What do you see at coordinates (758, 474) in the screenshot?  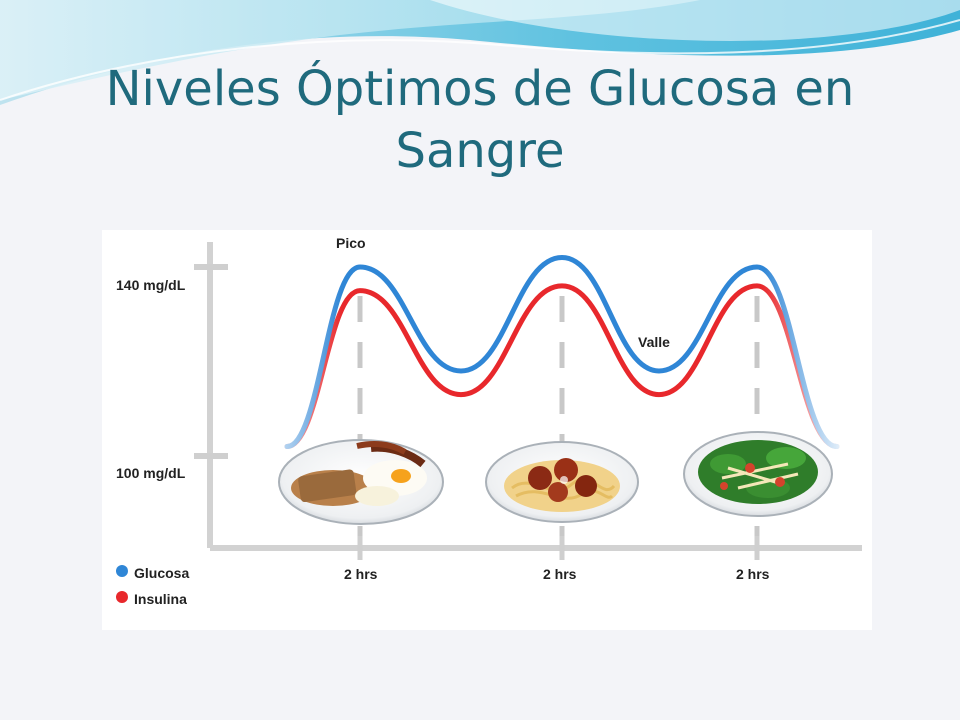 I see `salad-plate-image` at bounding box center [758, 474].